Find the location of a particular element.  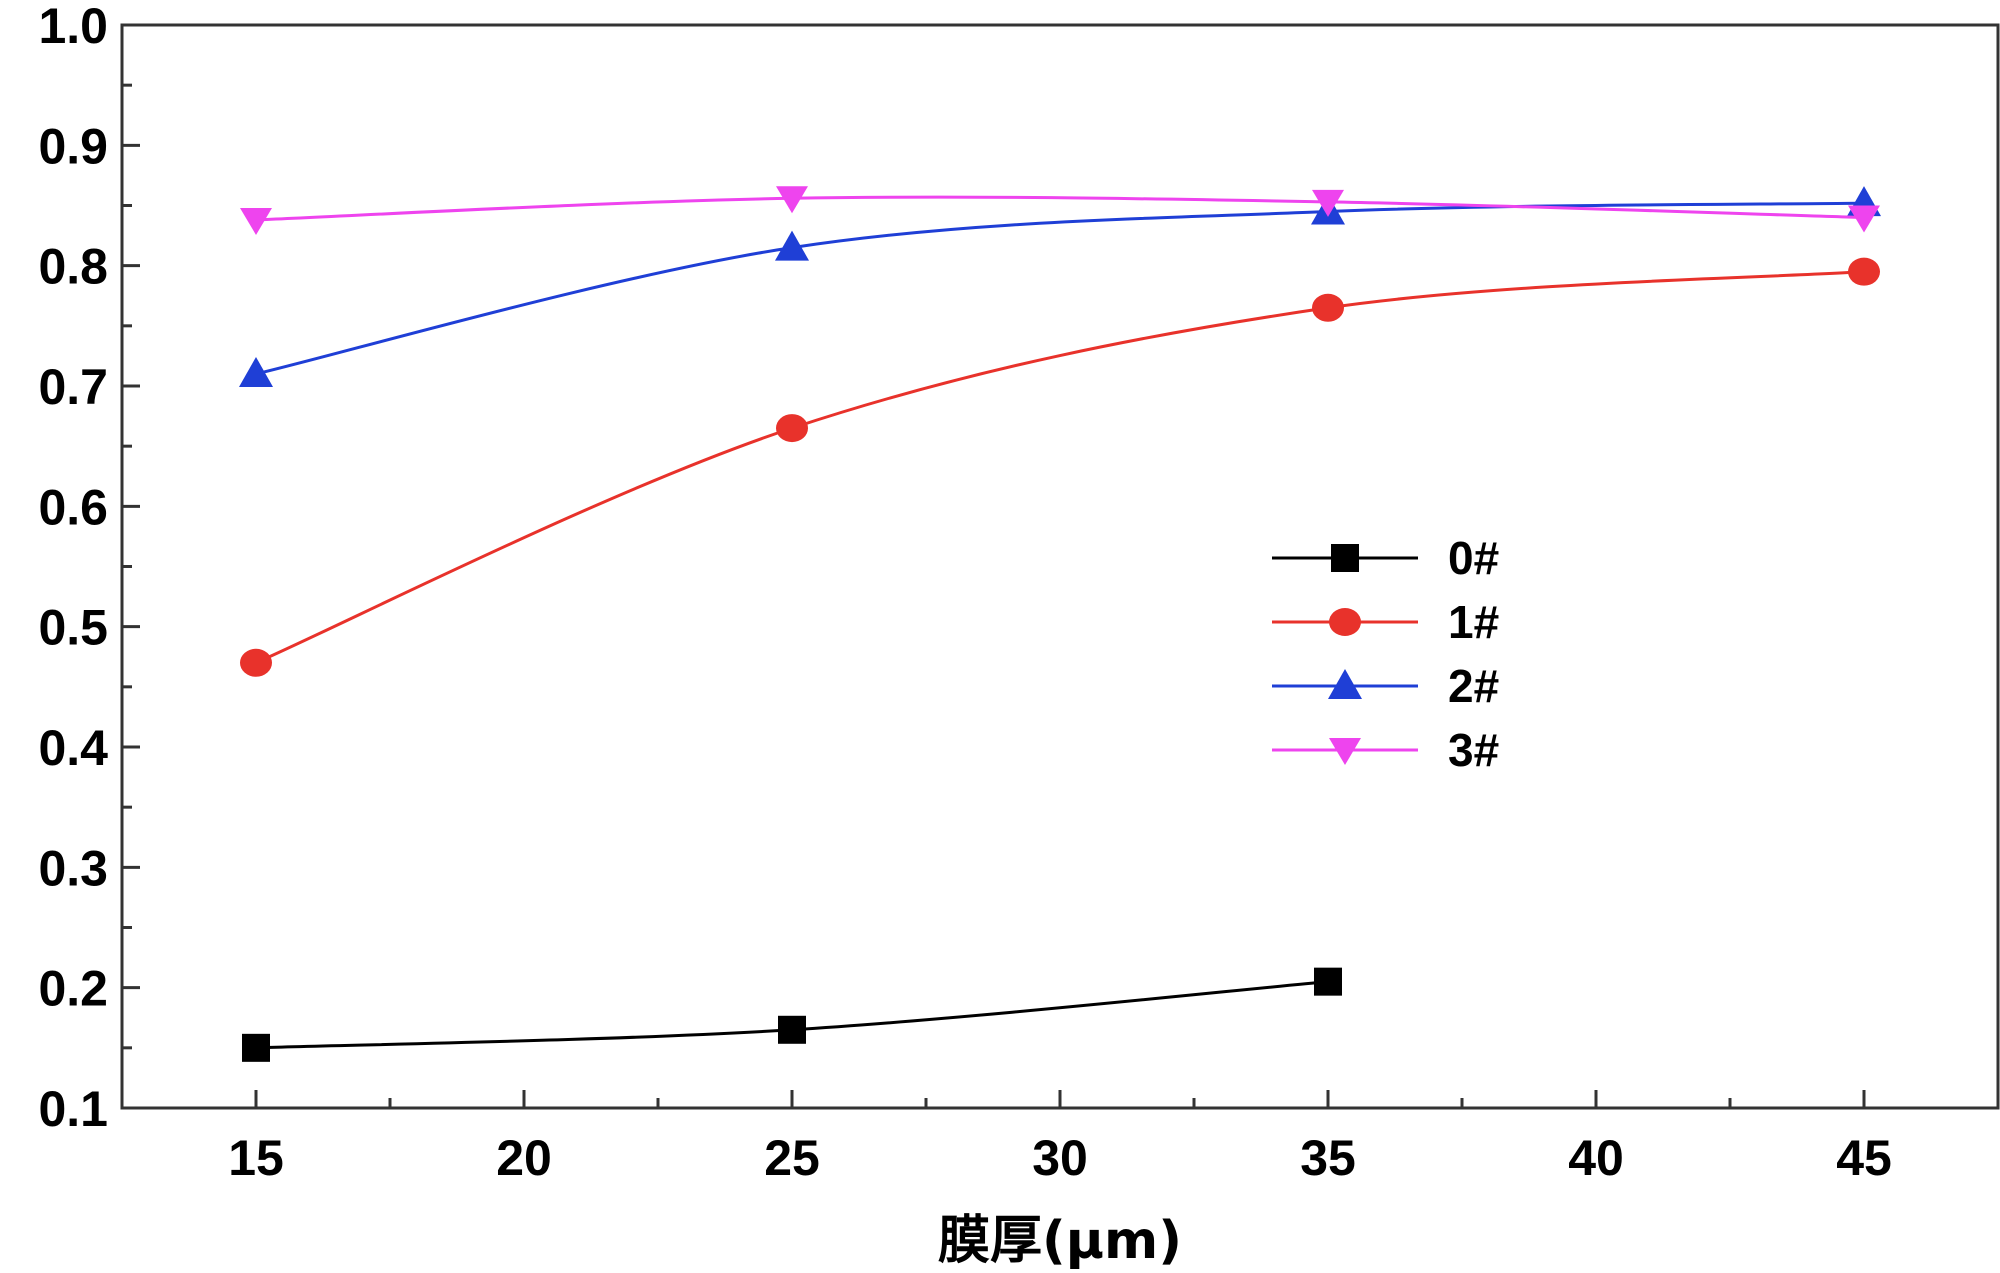

y-tick-label: 0.2 is located at coordinates (73, 989).